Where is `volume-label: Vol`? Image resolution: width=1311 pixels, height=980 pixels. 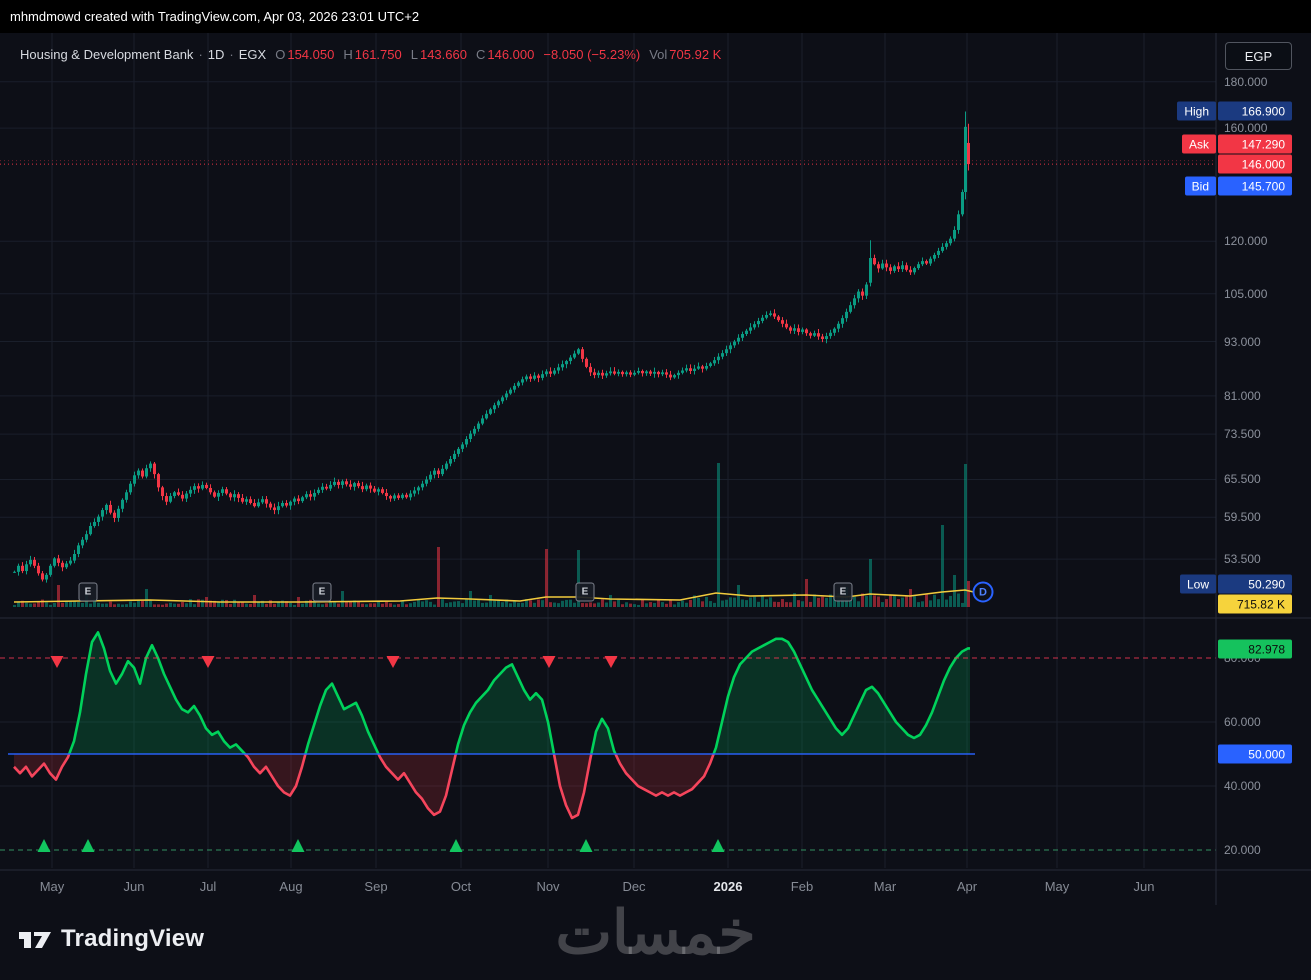 volume-label: Vol is located at coordinates (658, 54).